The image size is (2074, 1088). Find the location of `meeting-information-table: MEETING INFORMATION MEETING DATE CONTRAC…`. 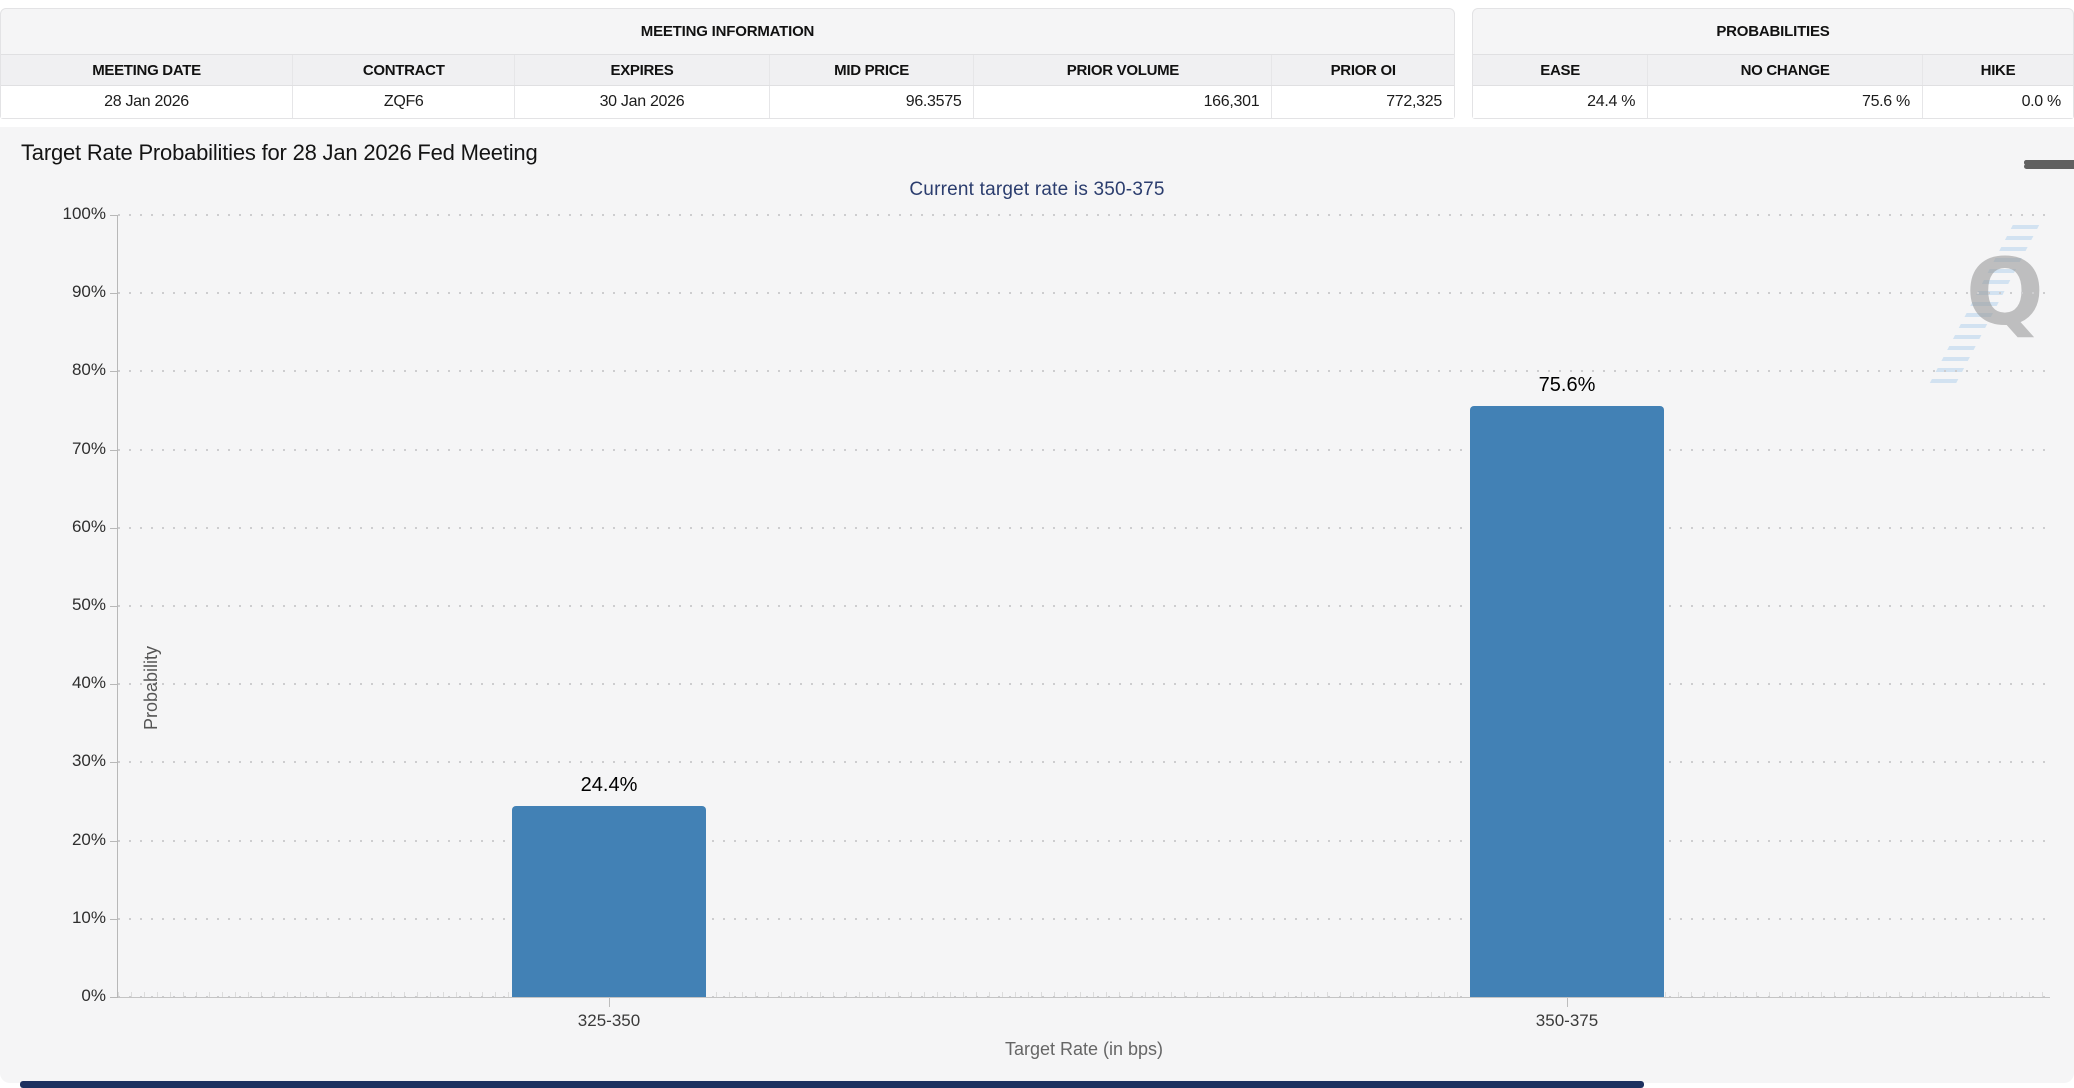

meeting-information-table: MEETING INFORMATION MEETING DATE CONTRAC… is located at coordinates (727, 63).